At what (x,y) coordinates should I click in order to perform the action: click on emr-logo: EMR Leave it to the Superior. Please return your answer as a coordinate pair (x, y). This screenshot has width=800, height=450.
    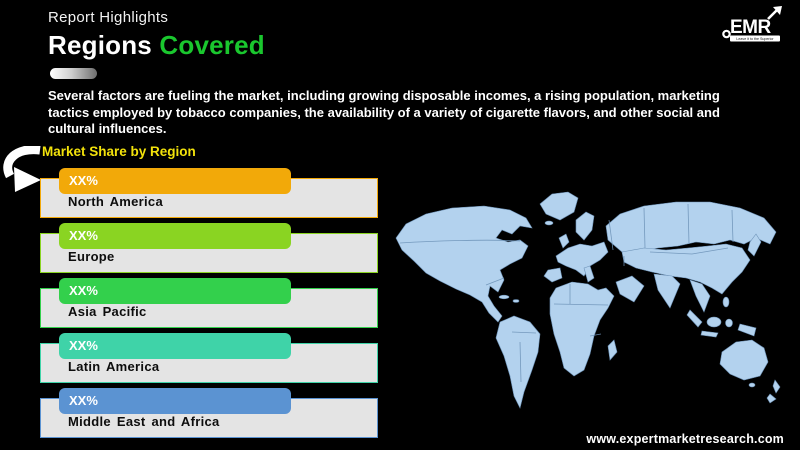
    Looking at the image, I should click on (752, 24).